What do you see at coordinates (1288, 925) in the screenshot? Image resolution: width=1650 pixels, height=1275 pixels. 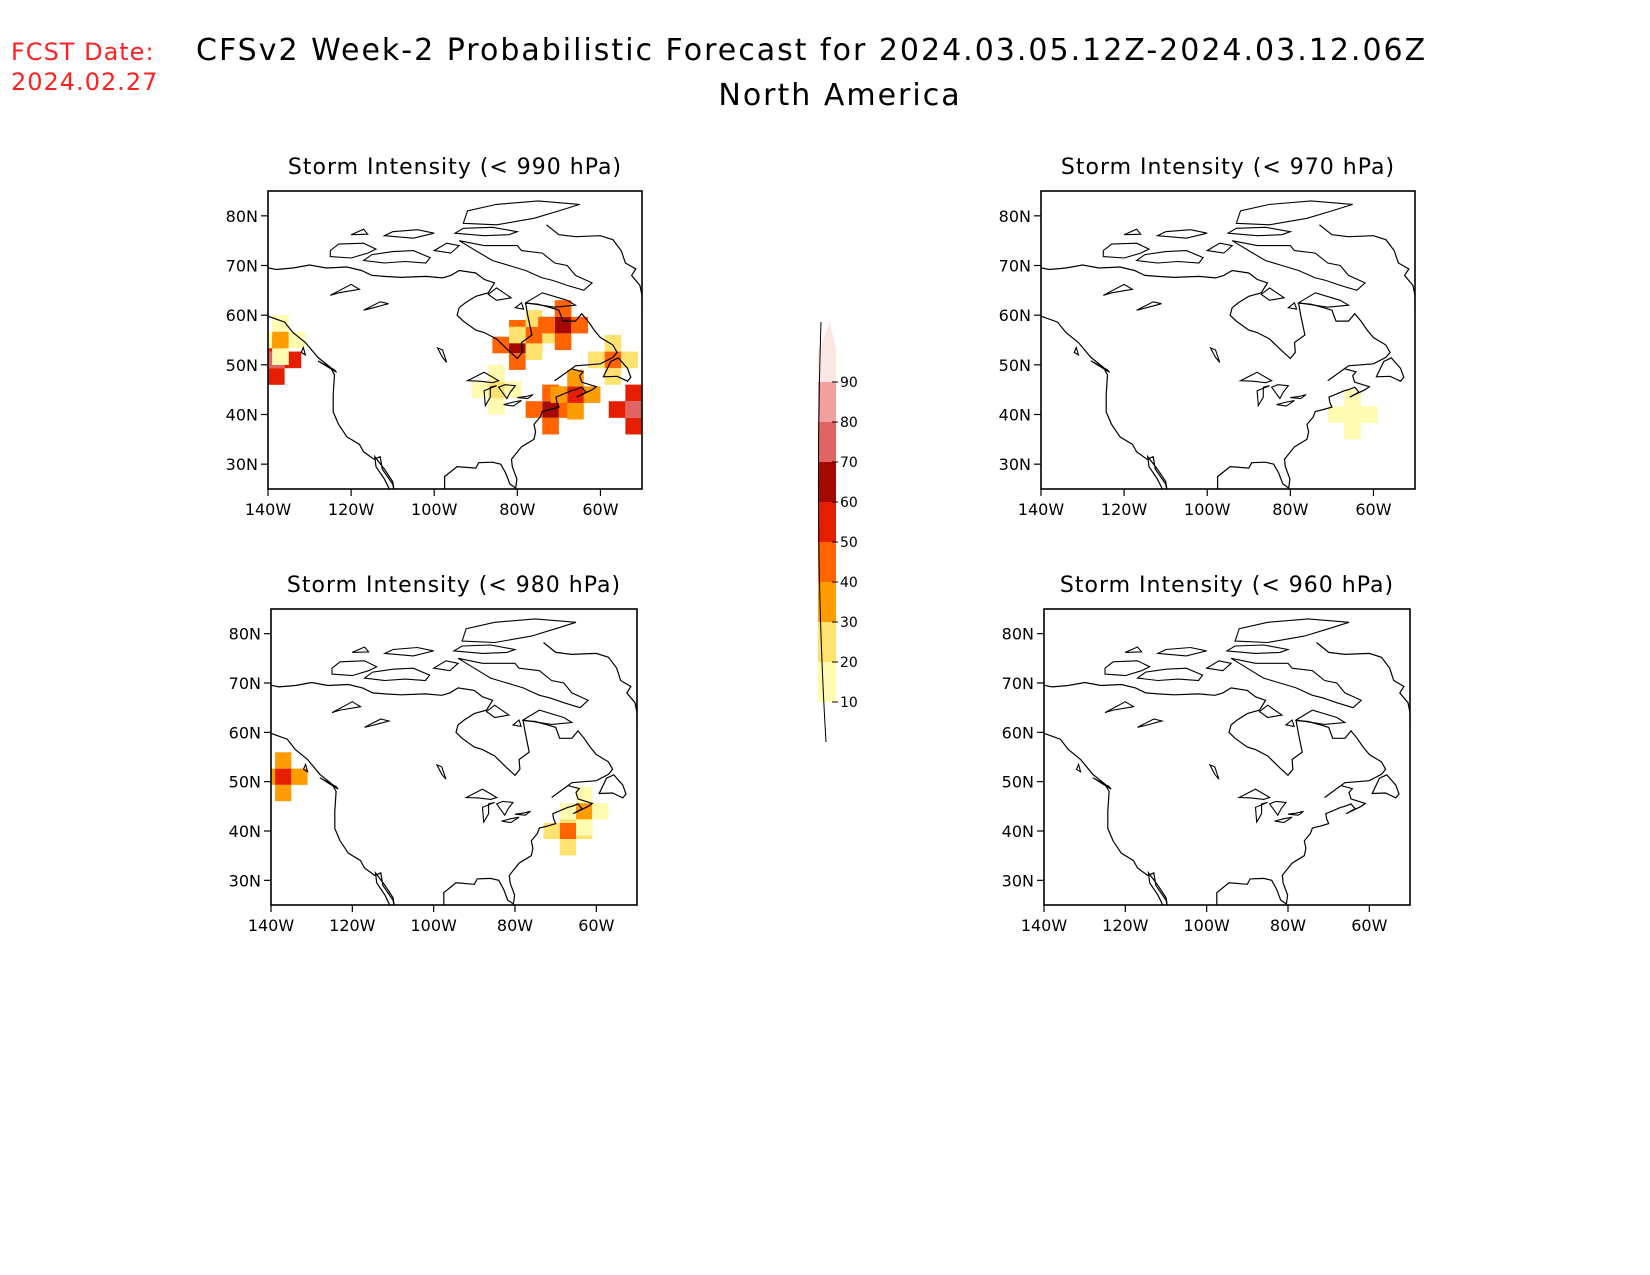 I see `lon-tick-label: 80W` at bounding box center [1288, 925].